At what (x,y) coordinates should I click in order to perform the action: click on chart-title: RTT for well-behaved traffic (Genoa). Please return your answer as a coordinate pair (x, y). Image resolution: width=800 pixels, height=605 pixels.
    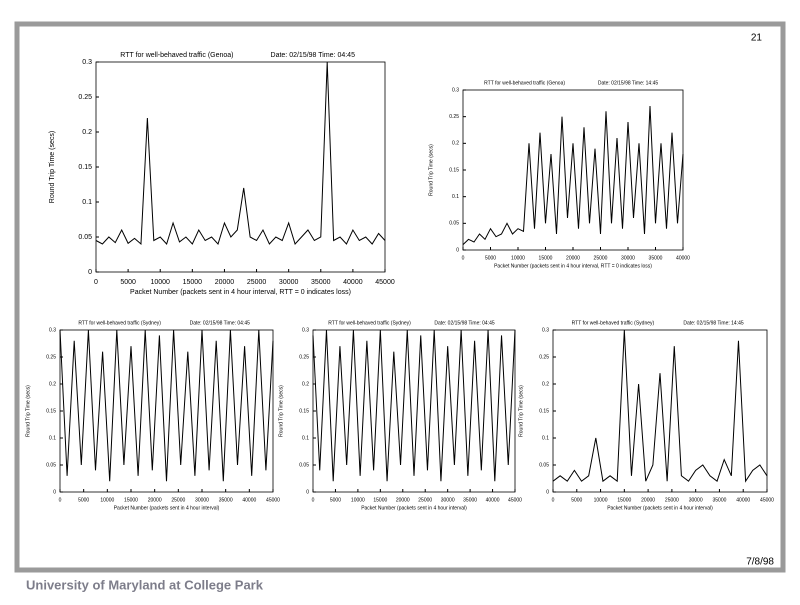
    Looking at the image, I should click on (176, 55).